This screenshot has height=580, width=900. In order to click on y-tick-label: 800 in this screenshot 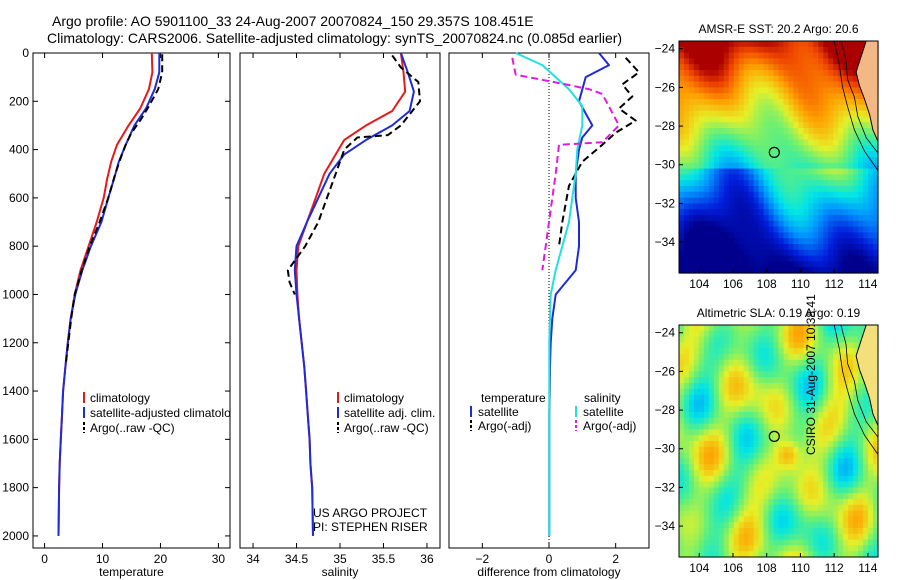, I will do `click(19, 246)`.